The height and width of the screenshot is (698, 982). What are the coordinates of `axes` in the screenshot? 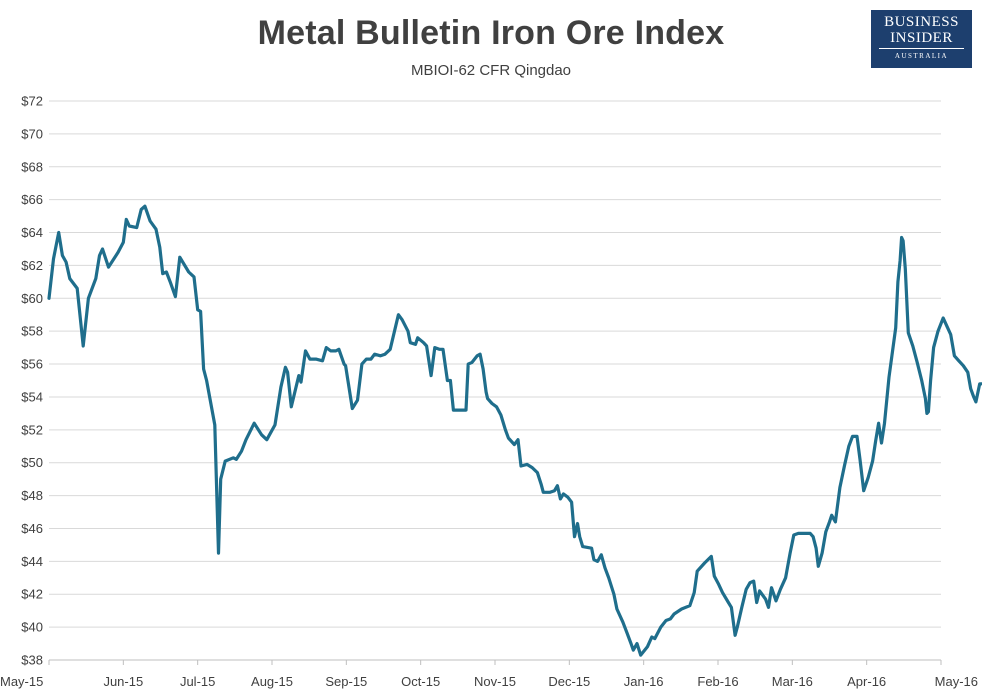 It's located at (495, 662).